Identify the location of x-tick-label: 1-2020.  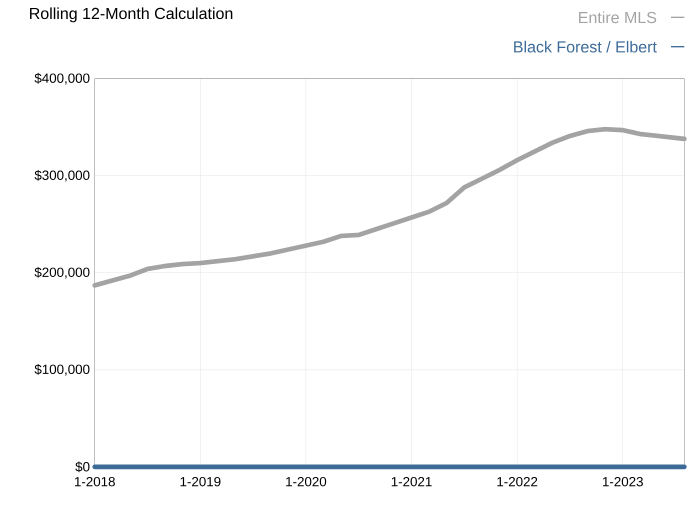
(306, 482).